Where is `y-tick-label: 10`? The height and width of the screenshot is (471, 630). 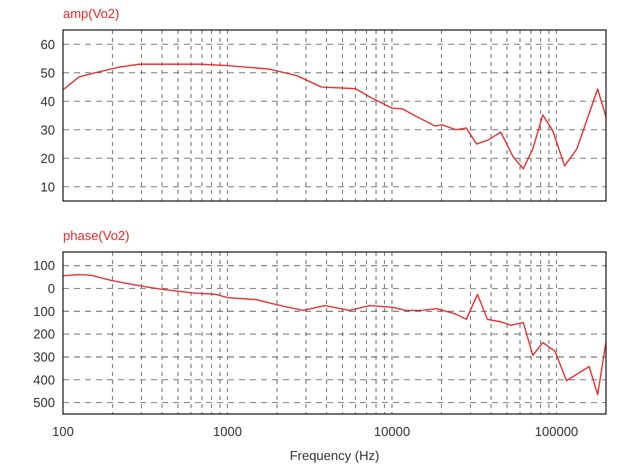 y-tick-label: 10 is located at coordinates (47, 186).